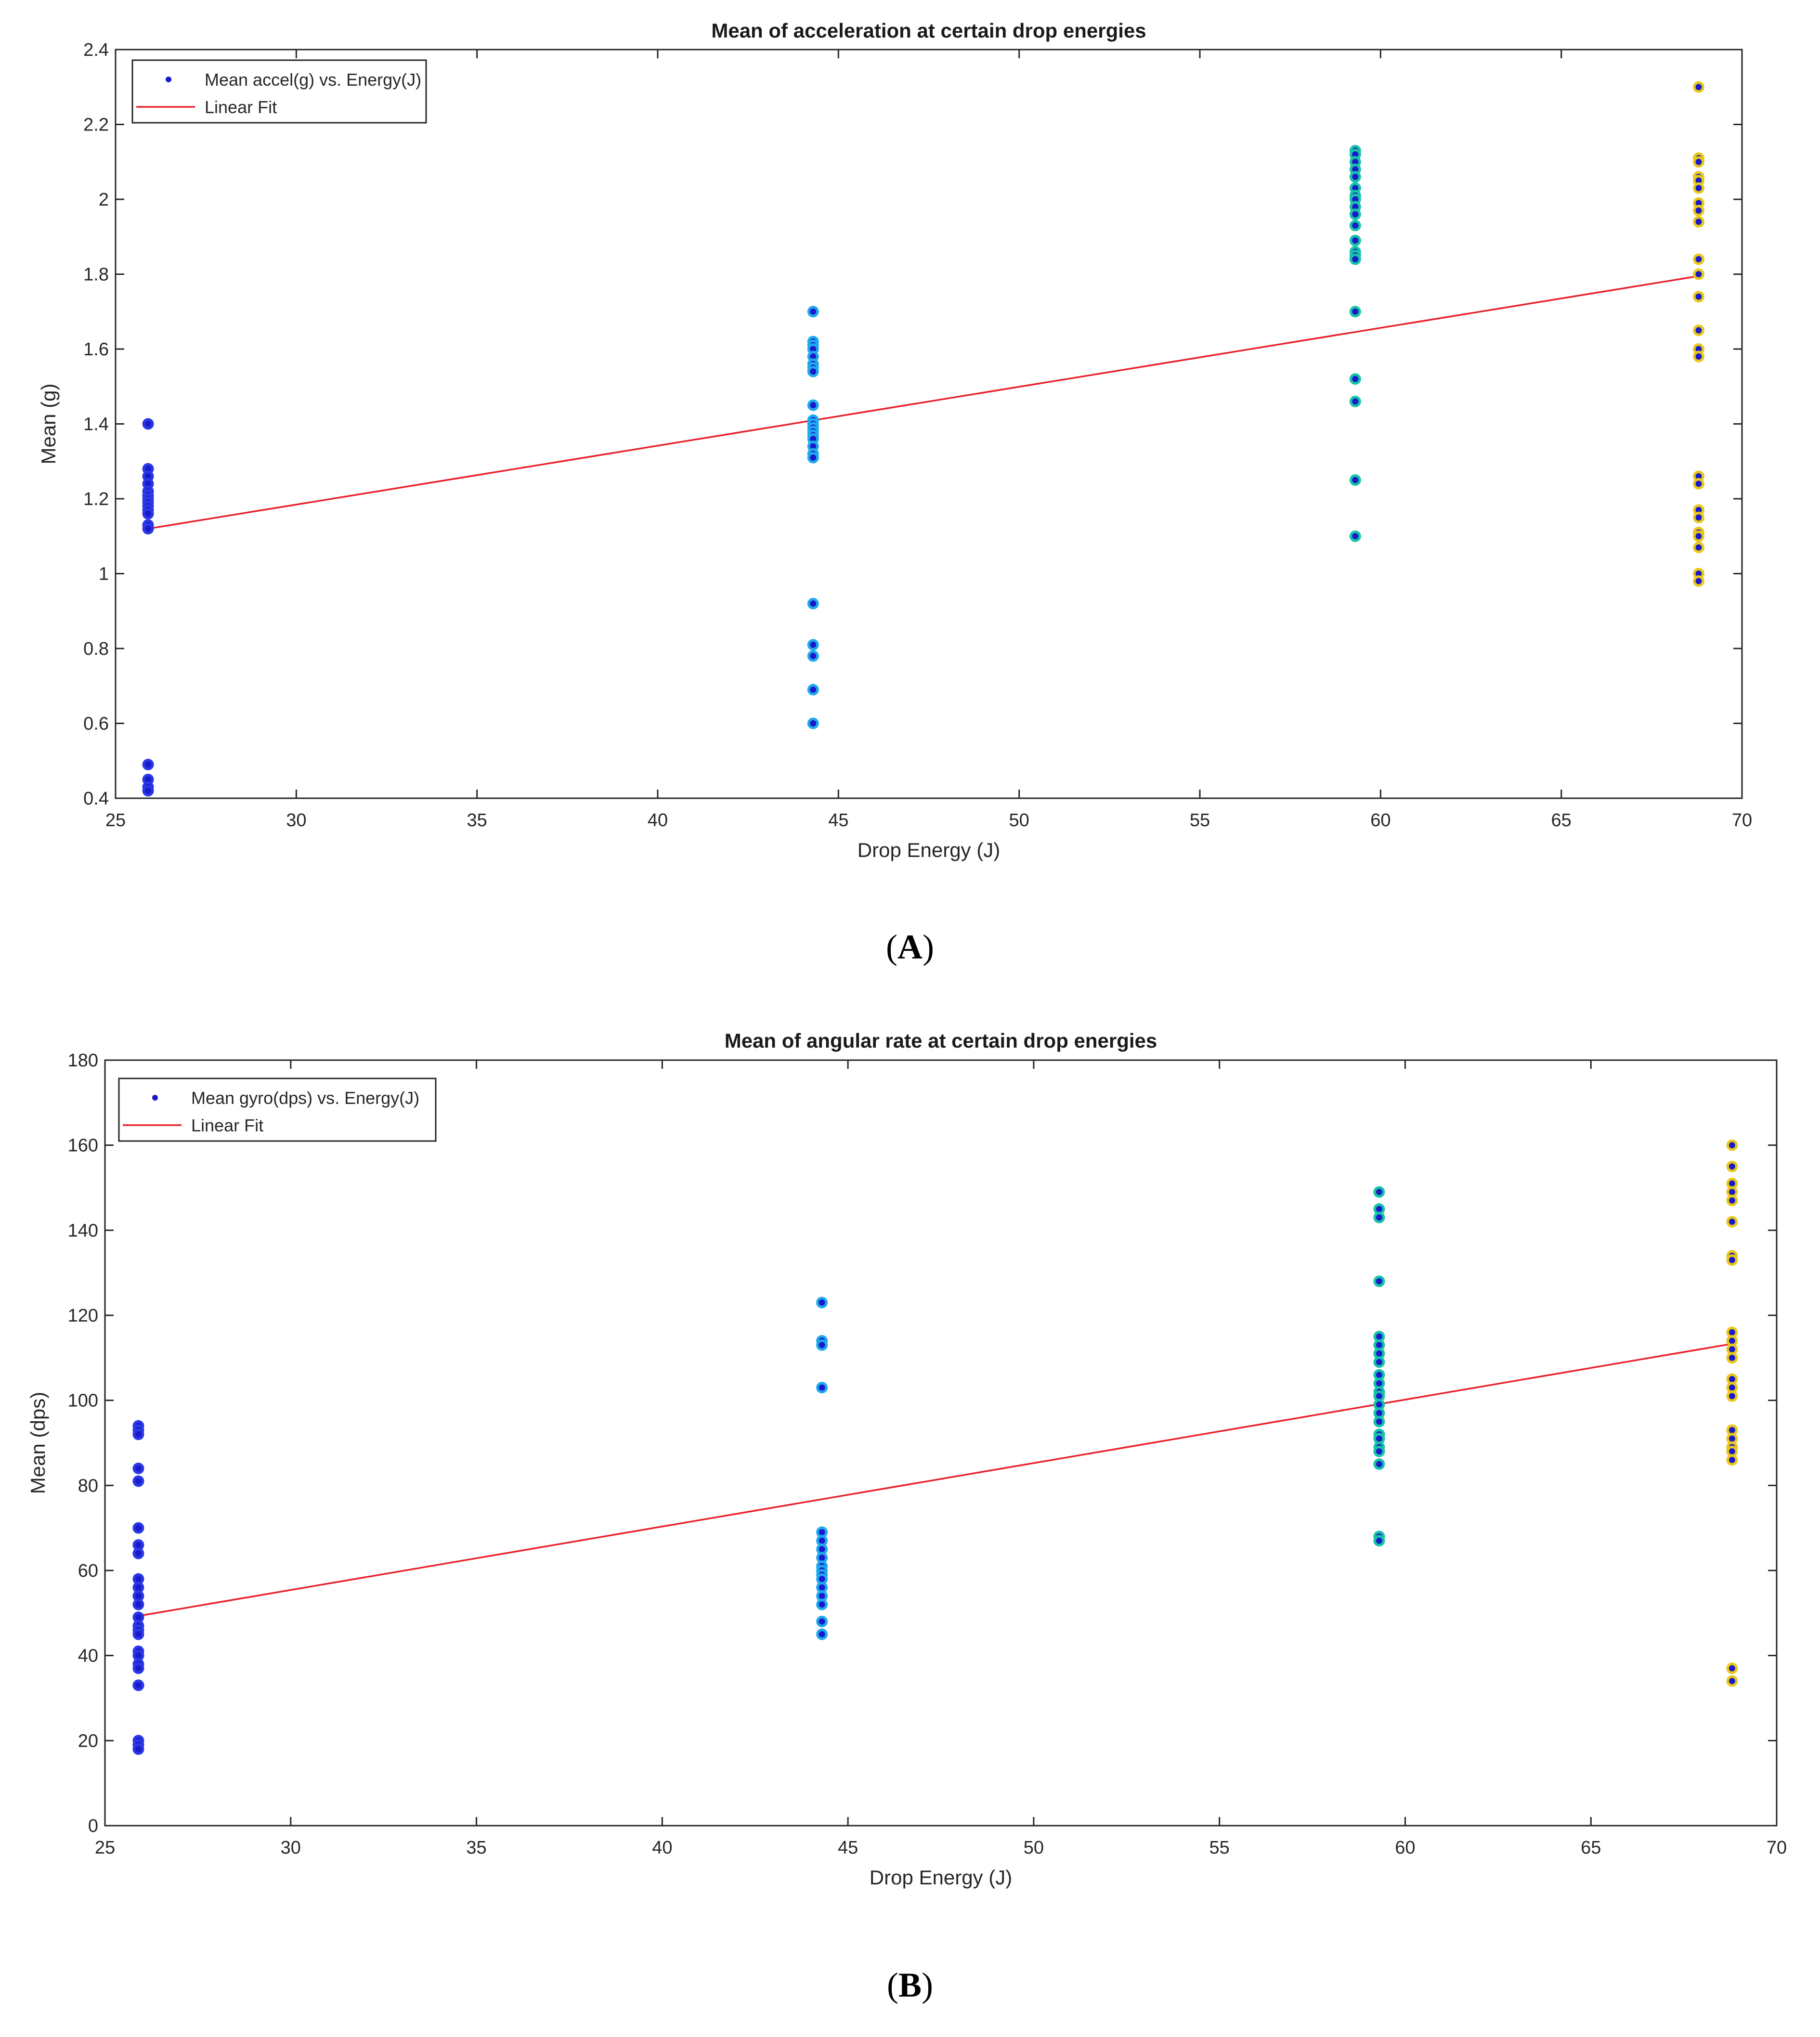 This screenshot has width=1820, height=2037. What do you see at coordinates (37, 1443) in the screenshot?
I see `y-axis-label: Mean (dps)` at bounding box center [37, 1443].